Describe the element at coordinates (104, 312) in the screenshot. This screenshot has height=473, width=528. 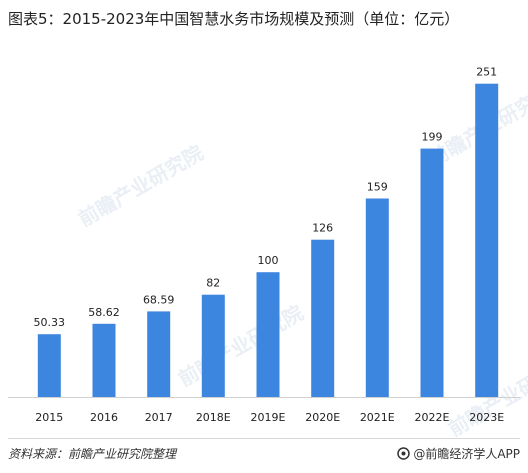
I see `value-label-2016: 58.62` at that location.